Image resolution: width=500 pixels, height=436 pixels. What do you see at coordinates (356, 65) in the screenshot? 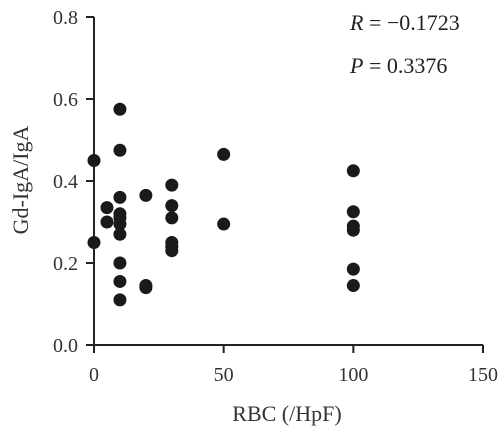
I see `p-statistic-var: P` at bounding box center [356, 65].